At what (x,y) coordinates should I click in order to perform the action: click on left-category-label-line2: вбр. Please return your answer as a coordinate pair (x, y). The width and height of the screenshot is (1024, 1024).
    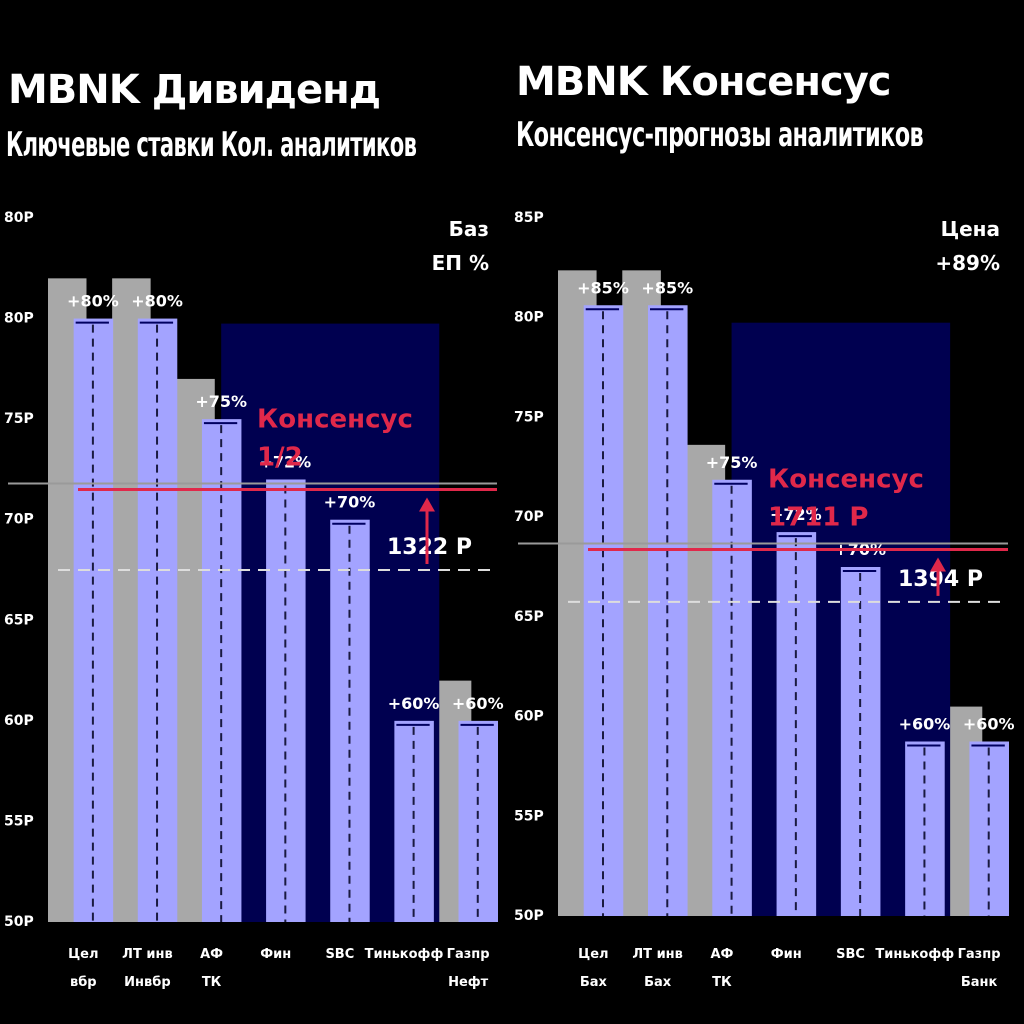
    Looking at the image, I should click on (83, 982).